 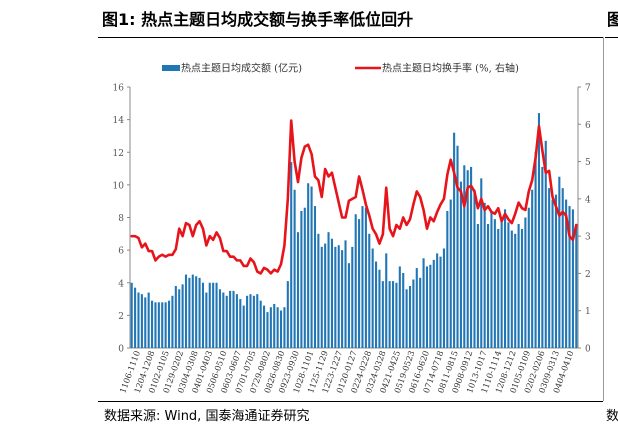 I want to click on source-note: 数据来源: Wind, 国泰海通证券研究, so click(x=207, y=416).